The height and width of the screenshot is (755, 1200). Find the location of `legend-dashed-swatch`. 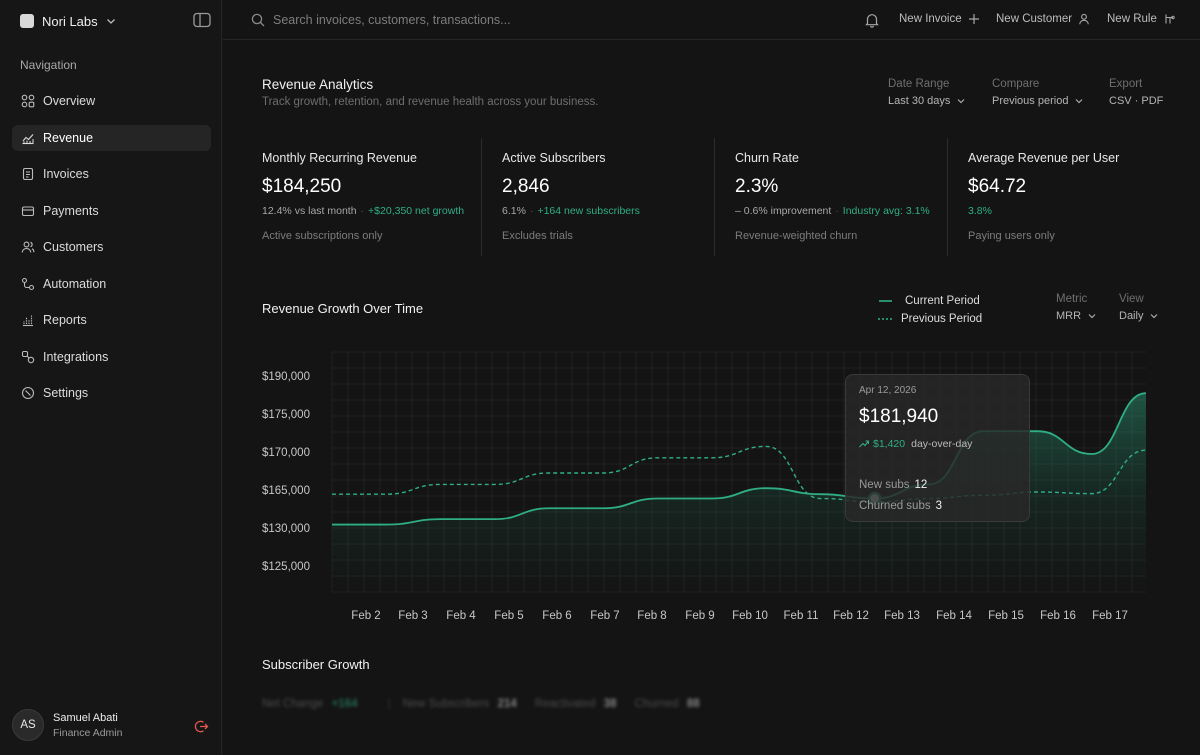

legend-dashed-swatch is located at coordinates (885, 319).